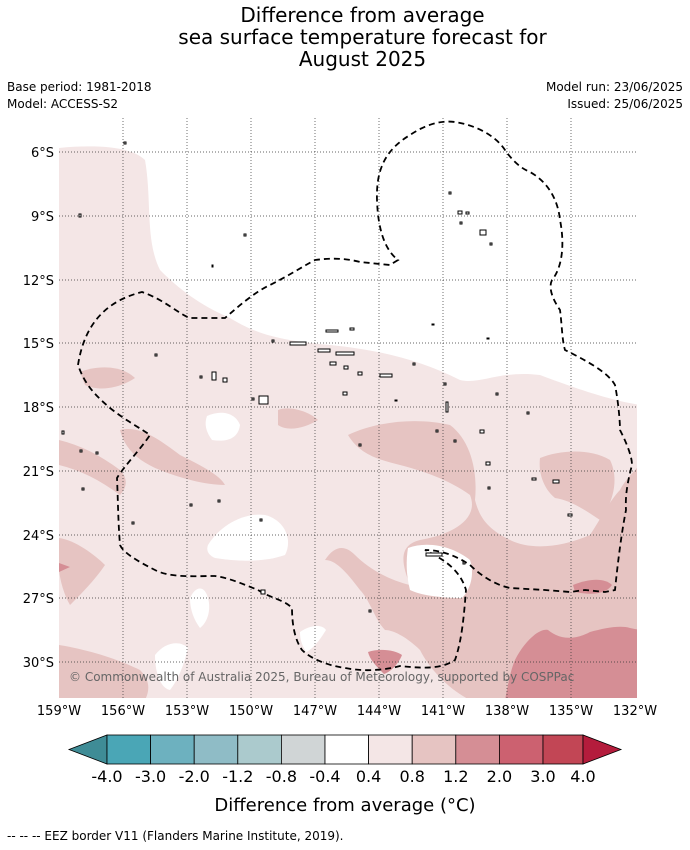  What do you see at coordinates (582, 776) in the screenshot?
I see `colorbar-label: 4.0` at bounding box center [582, 776].